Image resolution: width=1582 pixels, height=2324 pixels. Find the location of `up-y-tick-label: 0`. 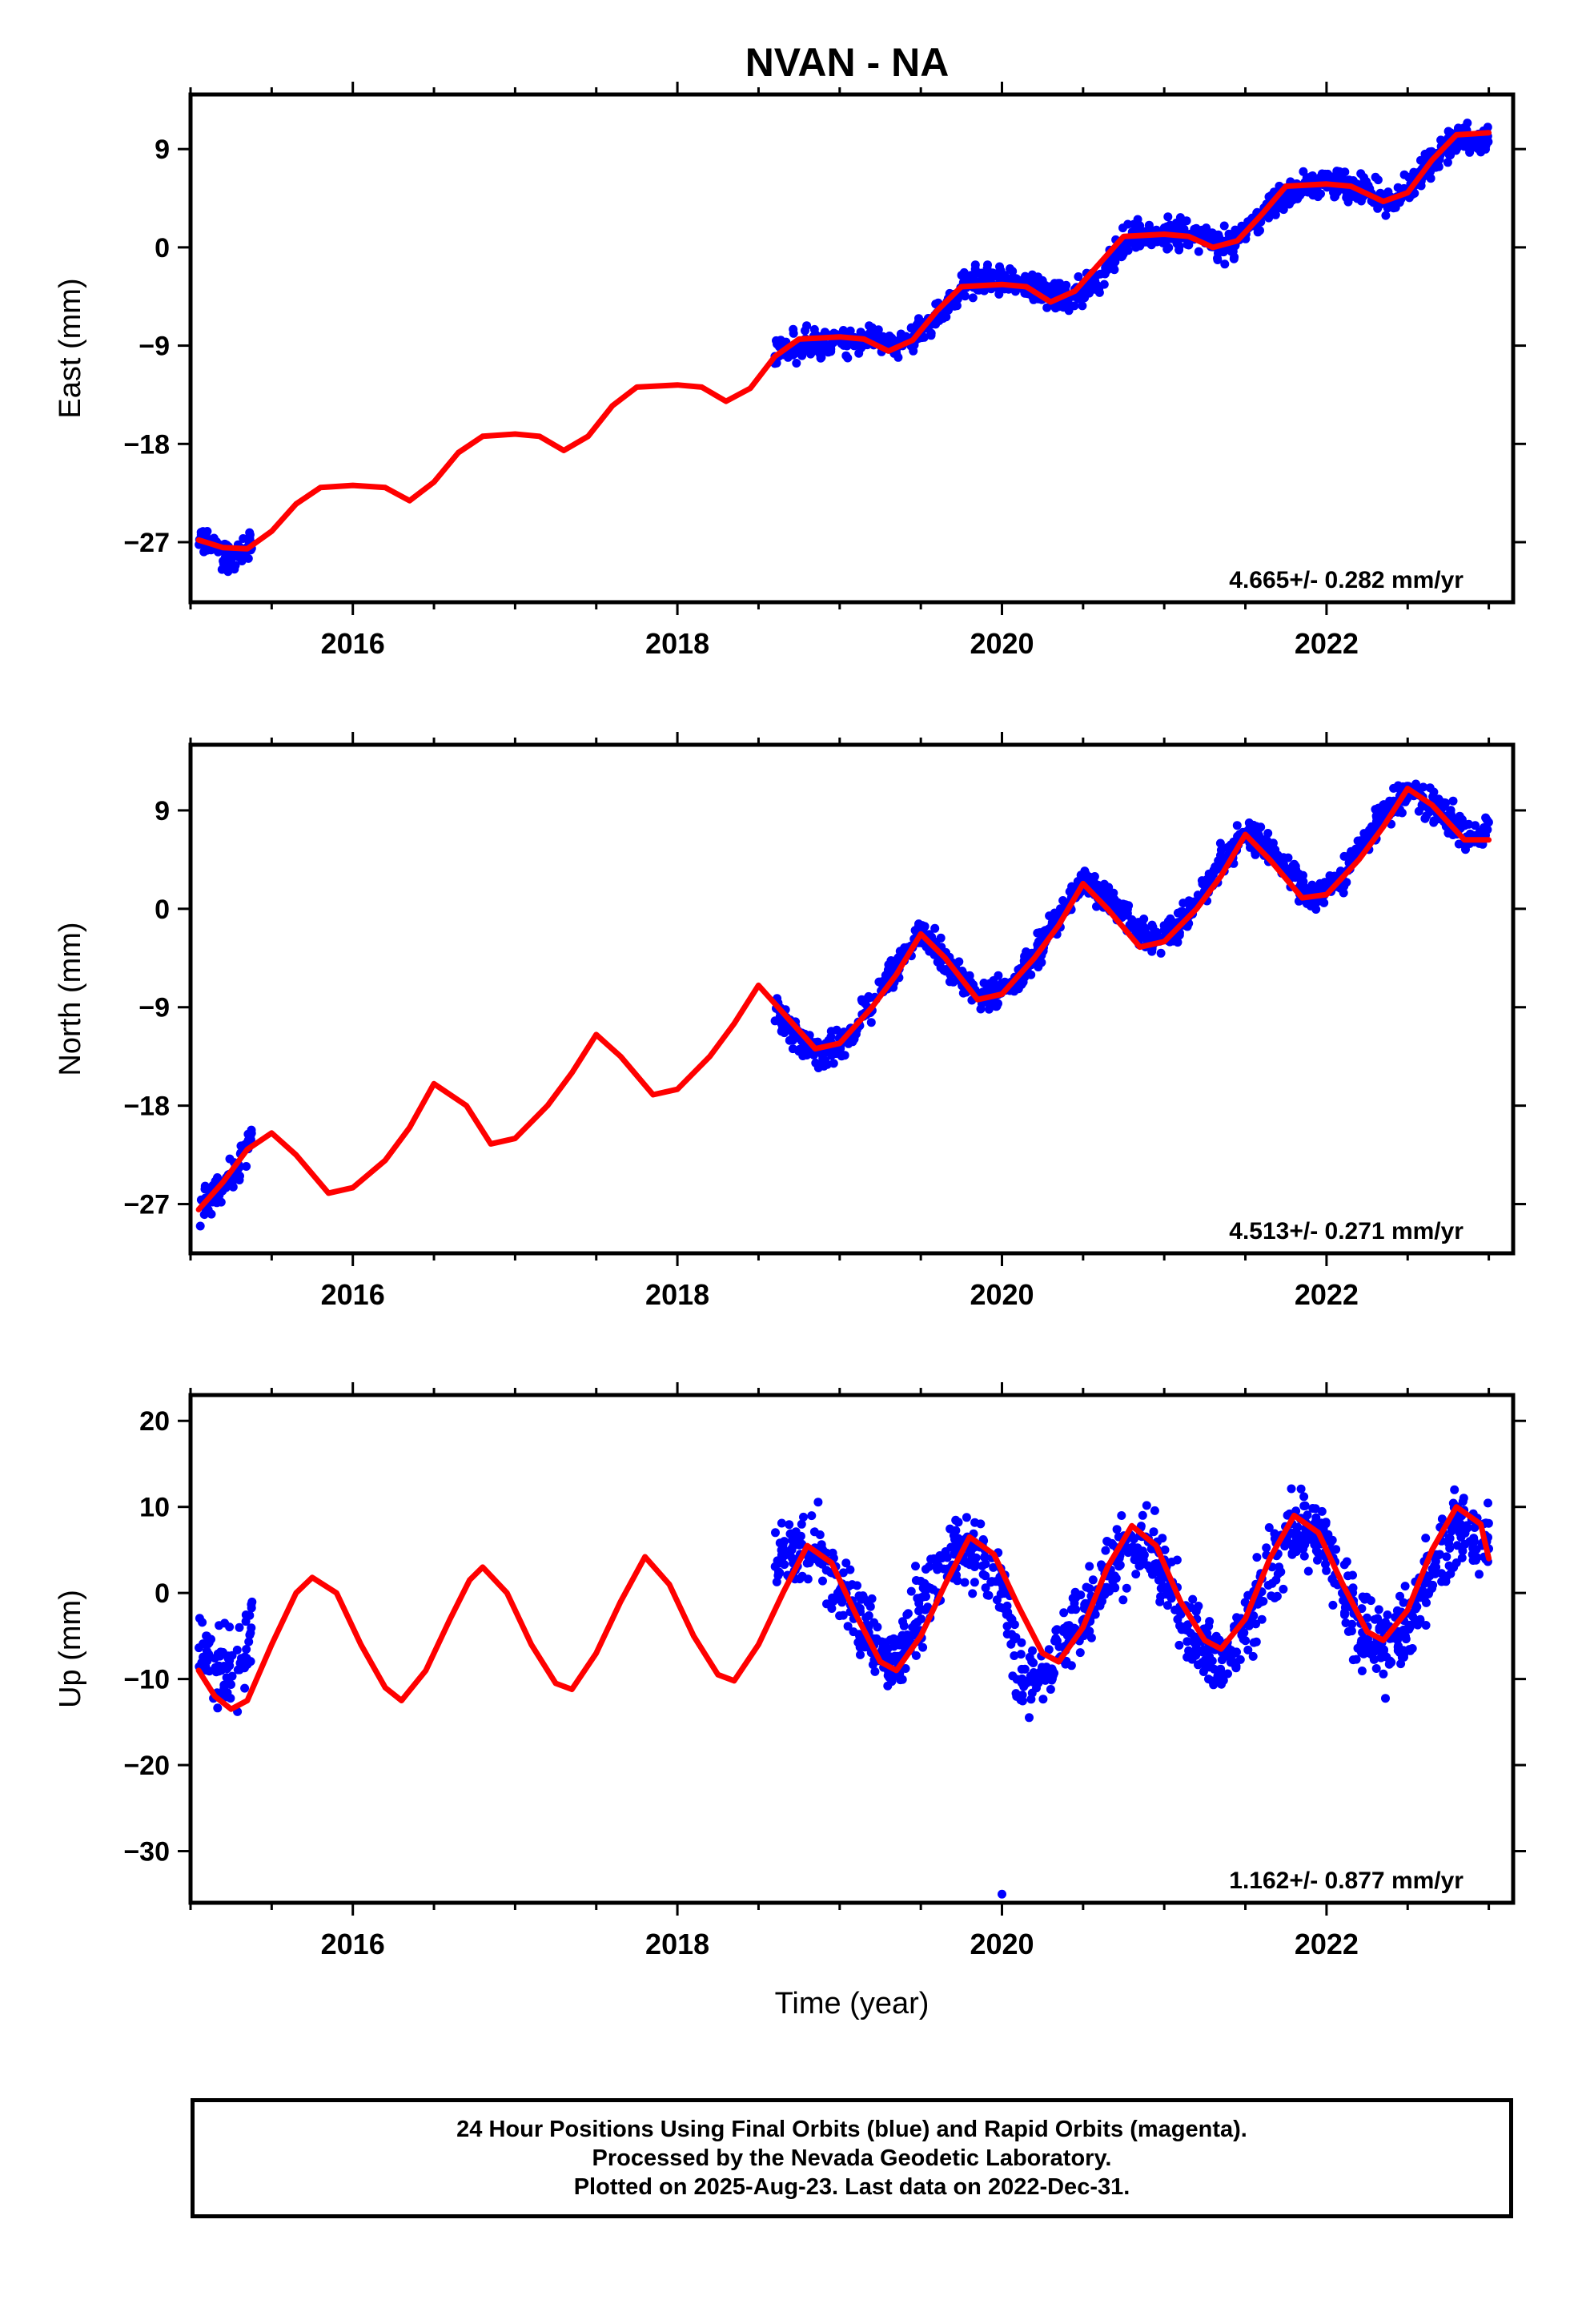

up-y-tick-label: 0 is located at coordinates (162, 1593).